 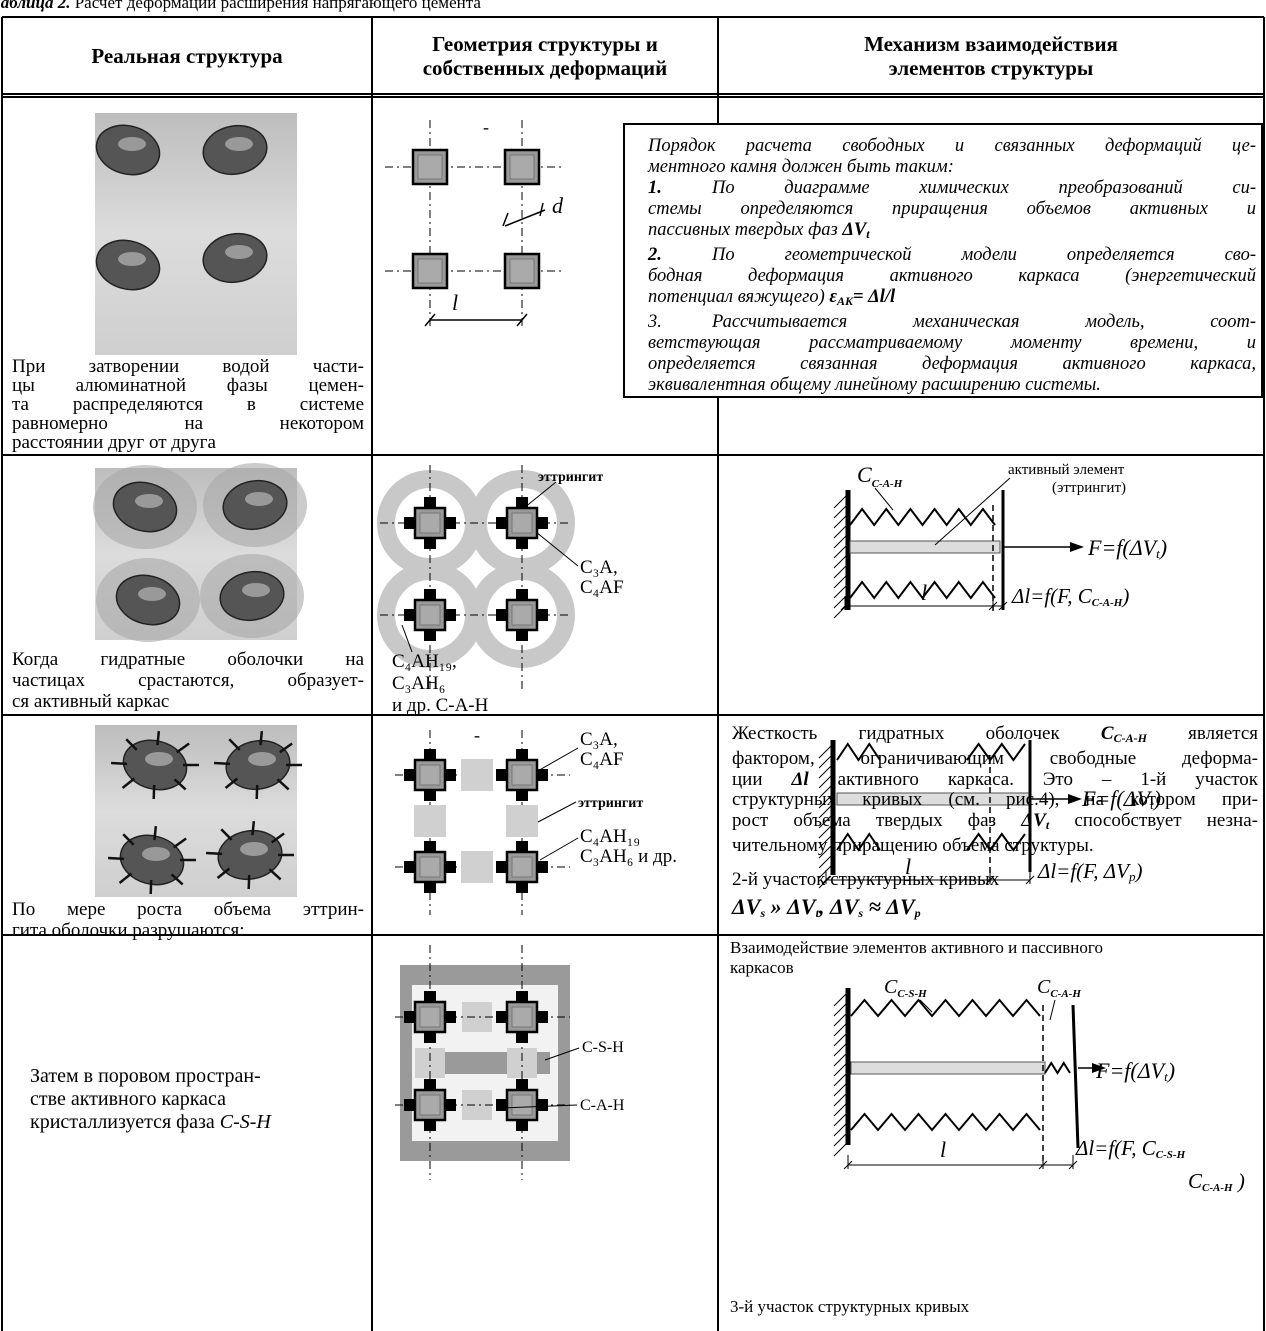 I want to click on label: C₄AF, so click(x=602, y=759).